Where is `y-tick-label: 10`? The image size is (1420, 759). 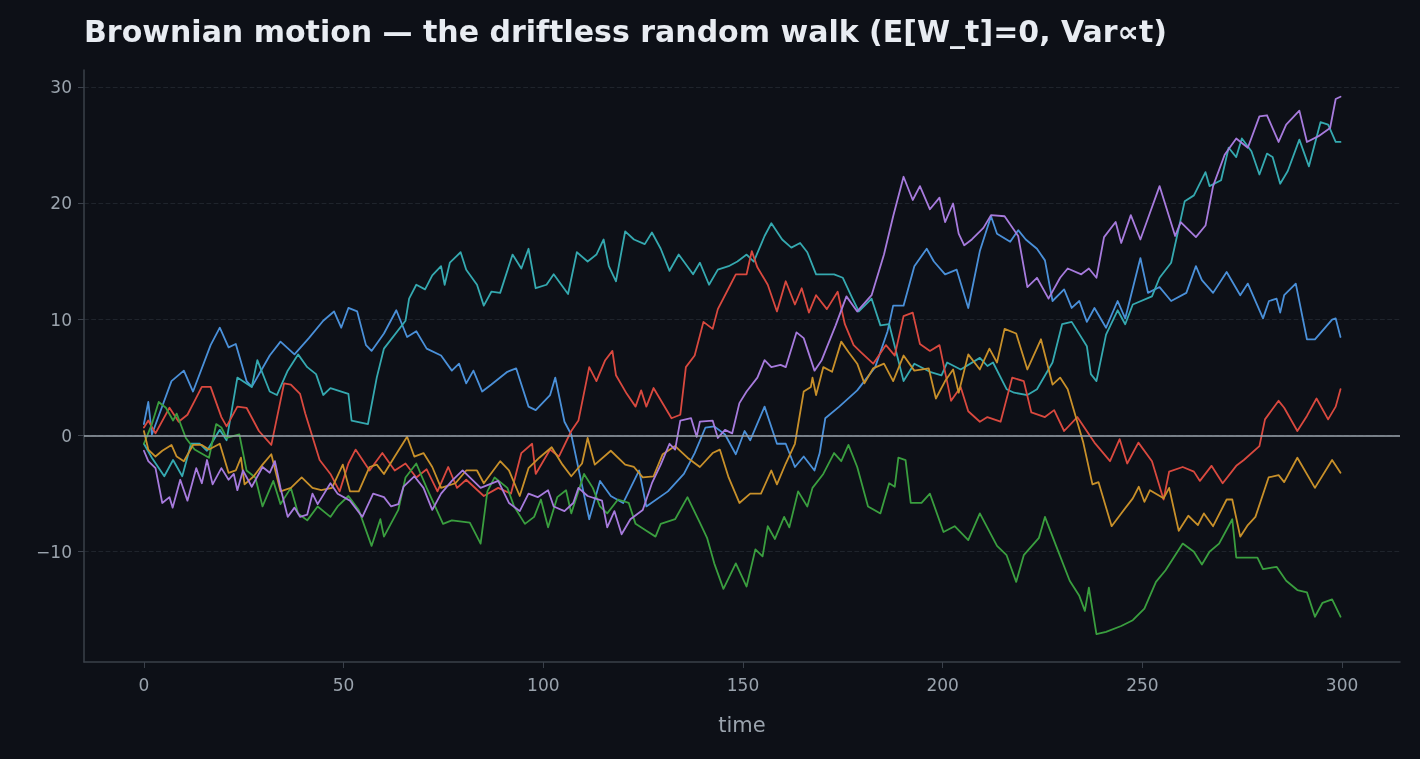
y-tick-label: 10 is located at coordinates (61, 319).